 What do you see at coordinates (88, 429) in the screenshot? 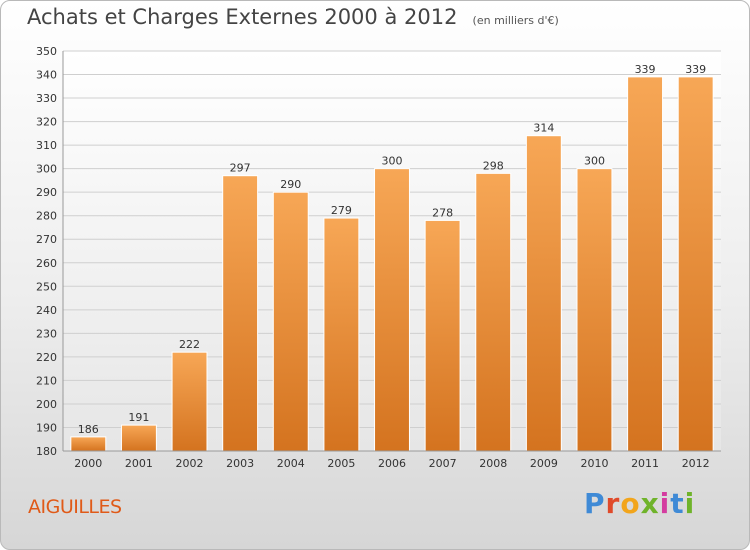
I see `value-label: 186` at bounding box center [88, 429].